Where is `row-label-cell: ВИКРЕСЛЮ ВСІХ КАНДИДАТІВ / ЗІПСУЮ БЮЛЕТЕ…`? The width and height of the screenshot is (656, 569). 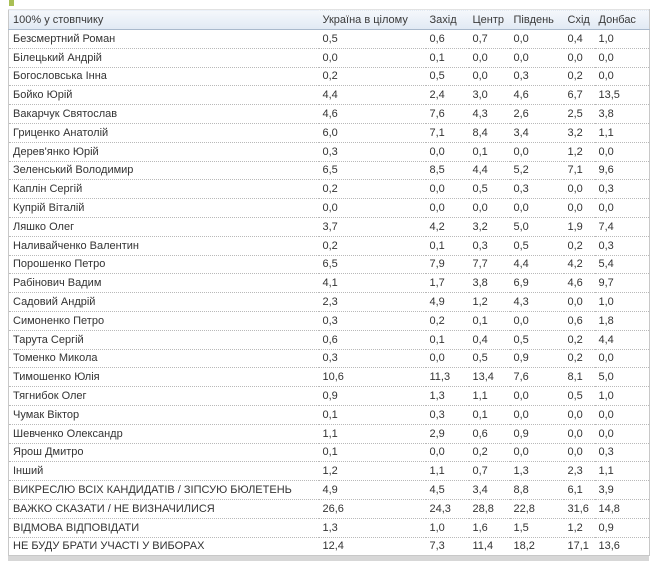 row-label-cell: ВИКРЕСЛЮ ВСІХ КАНДИДАТІВ / ЗІПСУЮ БЮЛЕТЕ… is located at coordinates (163, 490).